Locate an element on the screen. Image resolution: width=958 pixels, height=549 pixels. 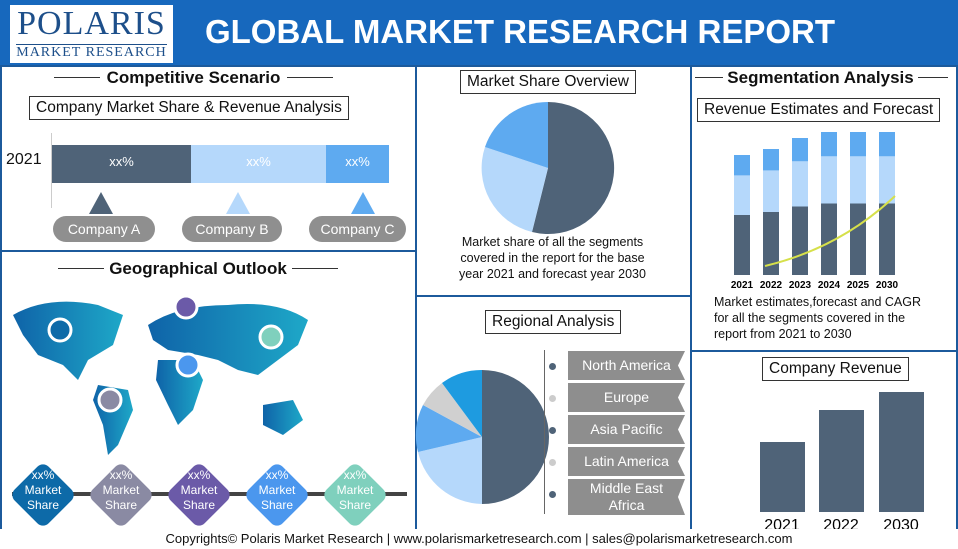
year-tick: 2023 is located at coordinates (800, 285).